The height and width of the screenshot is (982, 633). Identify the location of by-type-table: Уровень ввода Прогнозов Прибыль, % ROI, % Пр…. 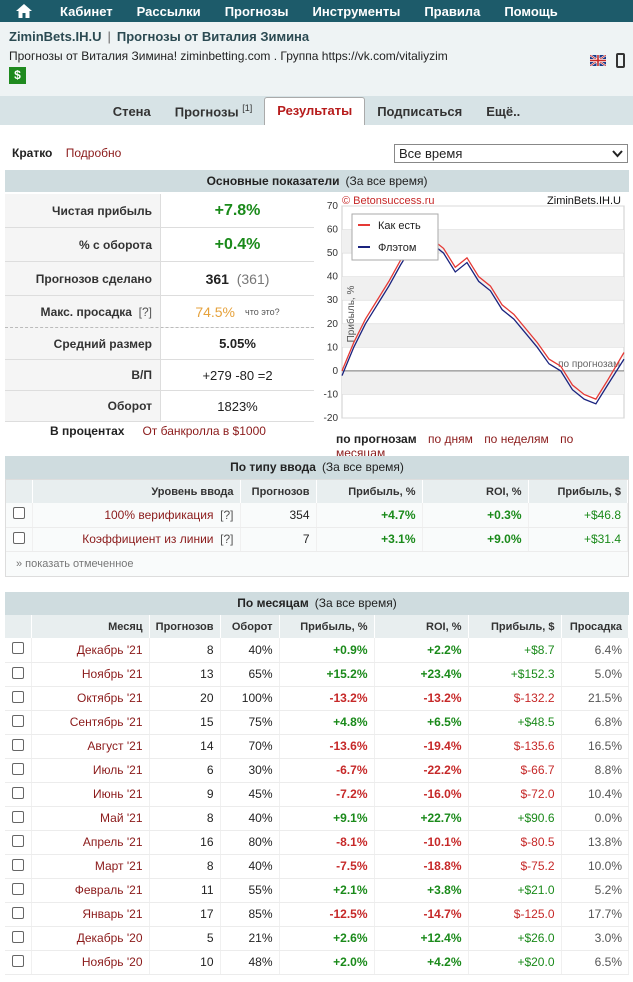
(317, 516).